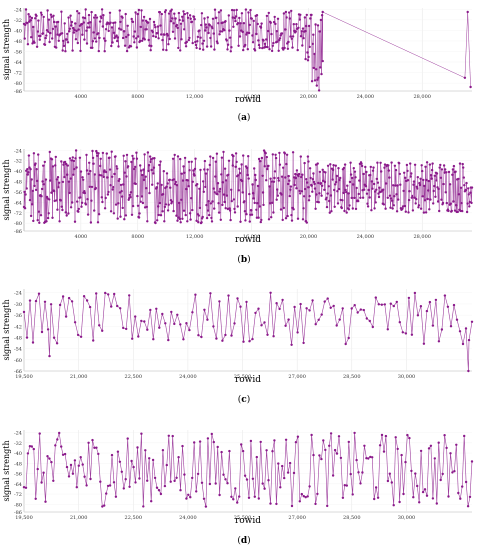 The height and width of the screenshot is (550, 477). Describe the element at coordinates (24, 518) in the screenshot. I see `x-tick-label: 19,500` at that location.